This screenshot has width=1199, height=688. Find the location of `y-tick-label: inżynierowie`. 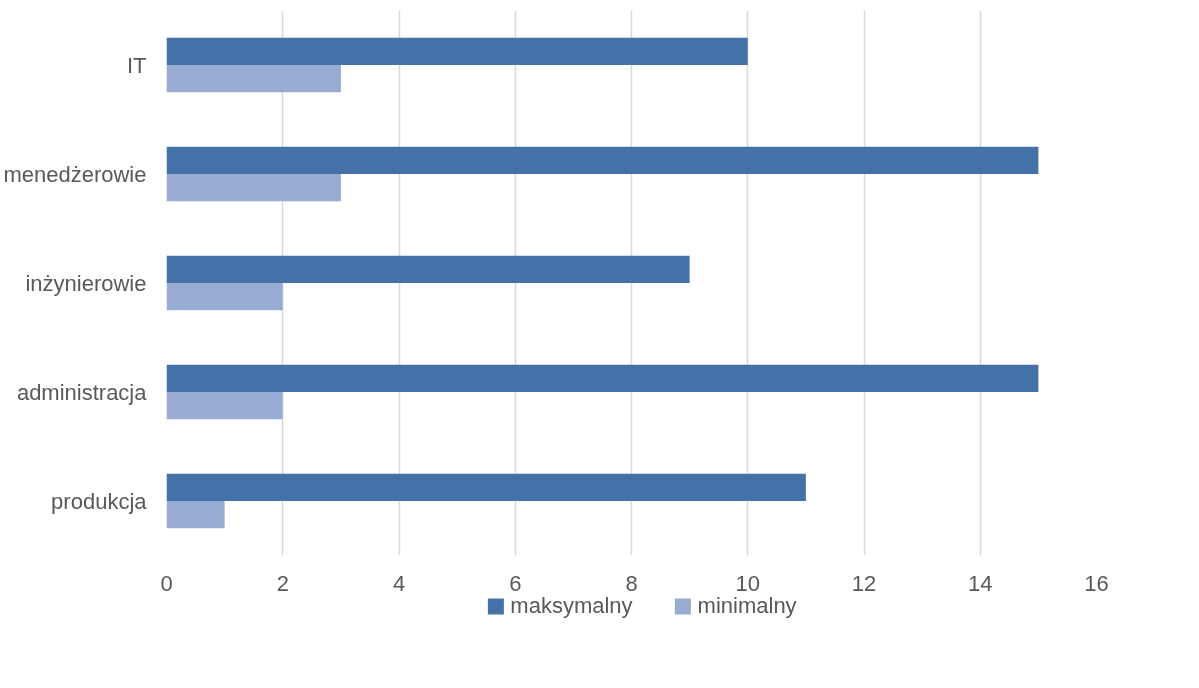

y-tick-label: inżynierowie is located at coordinates (86, 283).